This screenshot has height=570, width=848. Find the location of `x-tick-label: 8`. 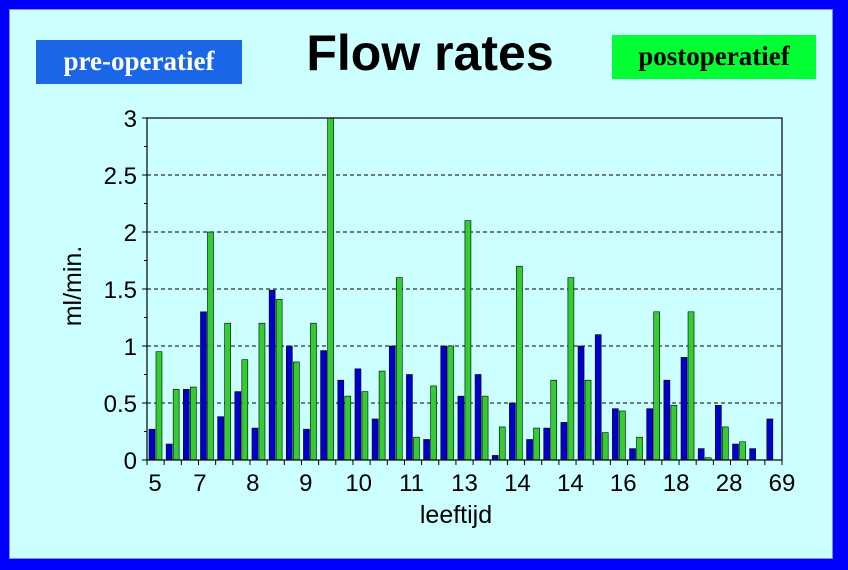

x-tick-label: 8 is located at coordinates (252, 483).